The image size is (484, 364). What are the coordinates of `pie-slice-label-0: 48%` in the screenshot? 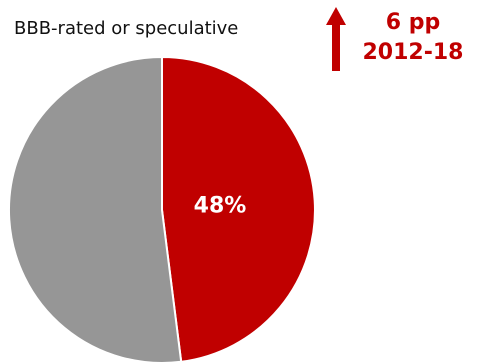 It's located at (220, 205).